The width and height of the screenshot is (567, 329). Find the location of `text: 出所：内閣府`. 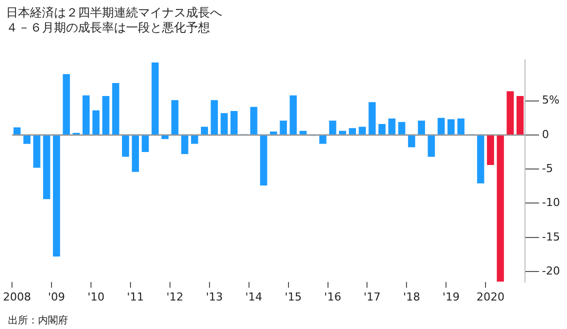

text: 出所：内閣府 is located at coordinates (38, 320).